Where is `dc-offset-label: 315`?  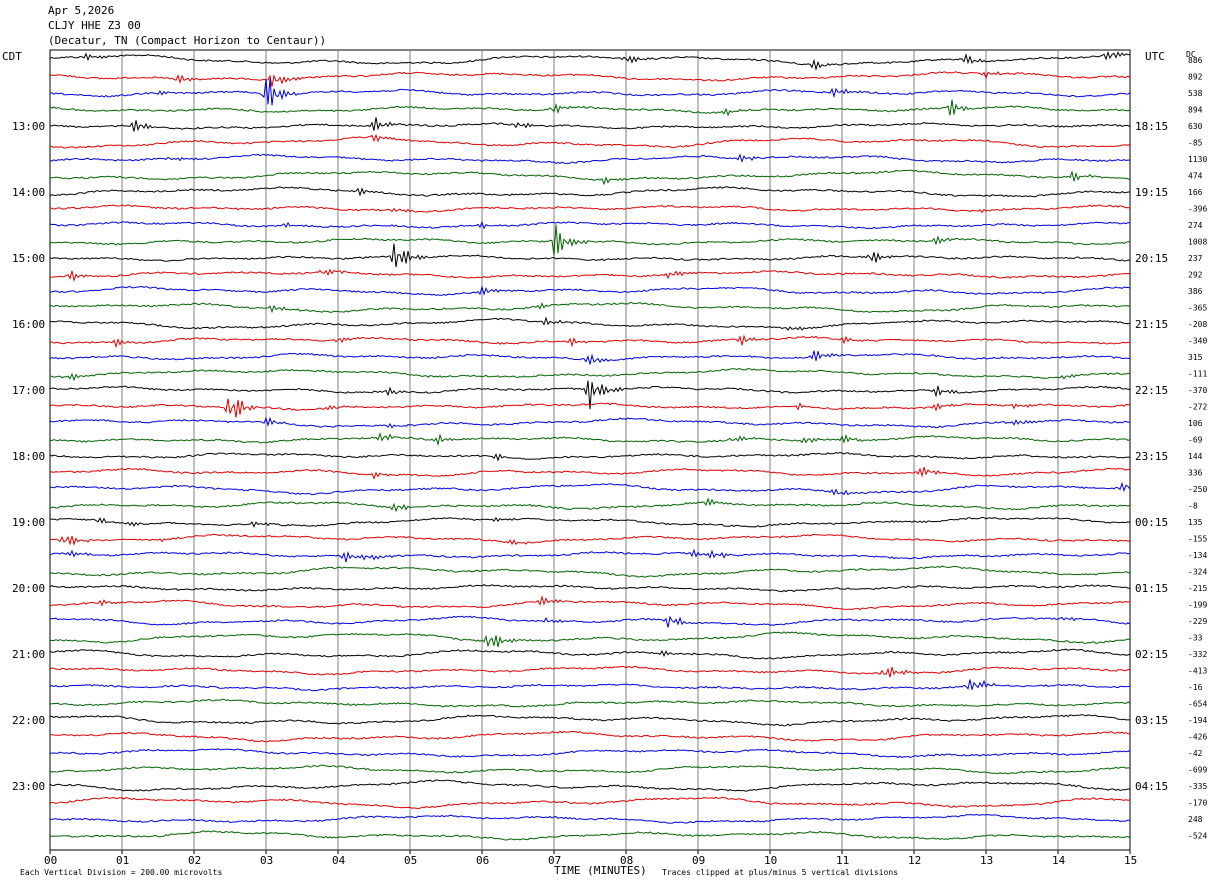
dc-offset-label: 315 is located at coordinates (1195, 357).